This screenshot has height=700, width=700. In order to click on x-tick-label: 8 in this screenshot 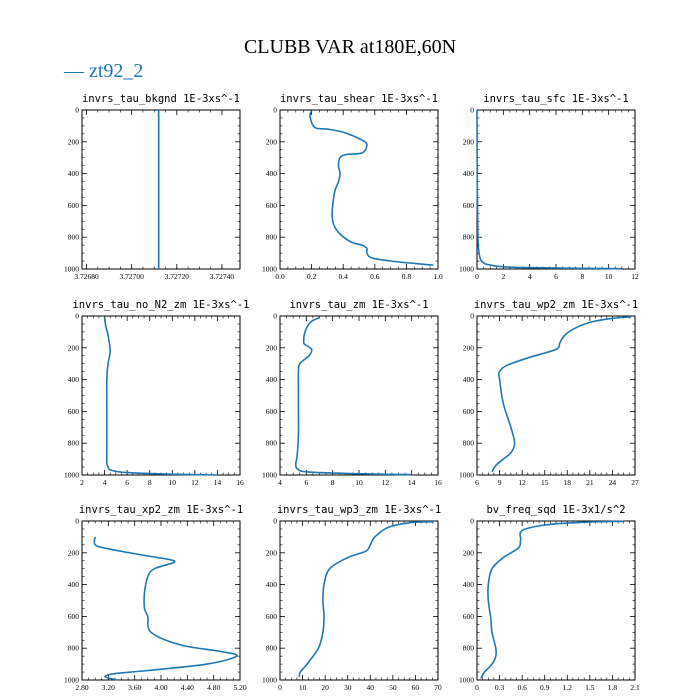, I will do `click(150, 482)`.